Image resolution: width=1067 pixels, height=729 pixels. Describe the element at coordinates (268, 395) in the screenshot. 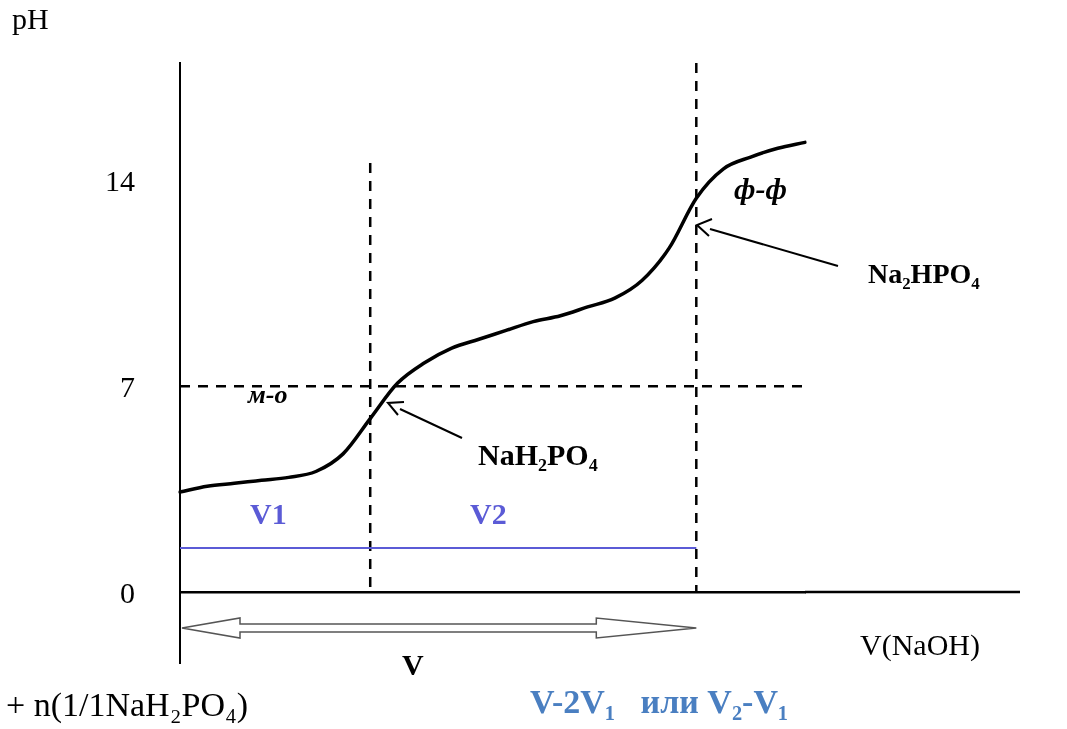

I see `annotation: м-о` at that location.